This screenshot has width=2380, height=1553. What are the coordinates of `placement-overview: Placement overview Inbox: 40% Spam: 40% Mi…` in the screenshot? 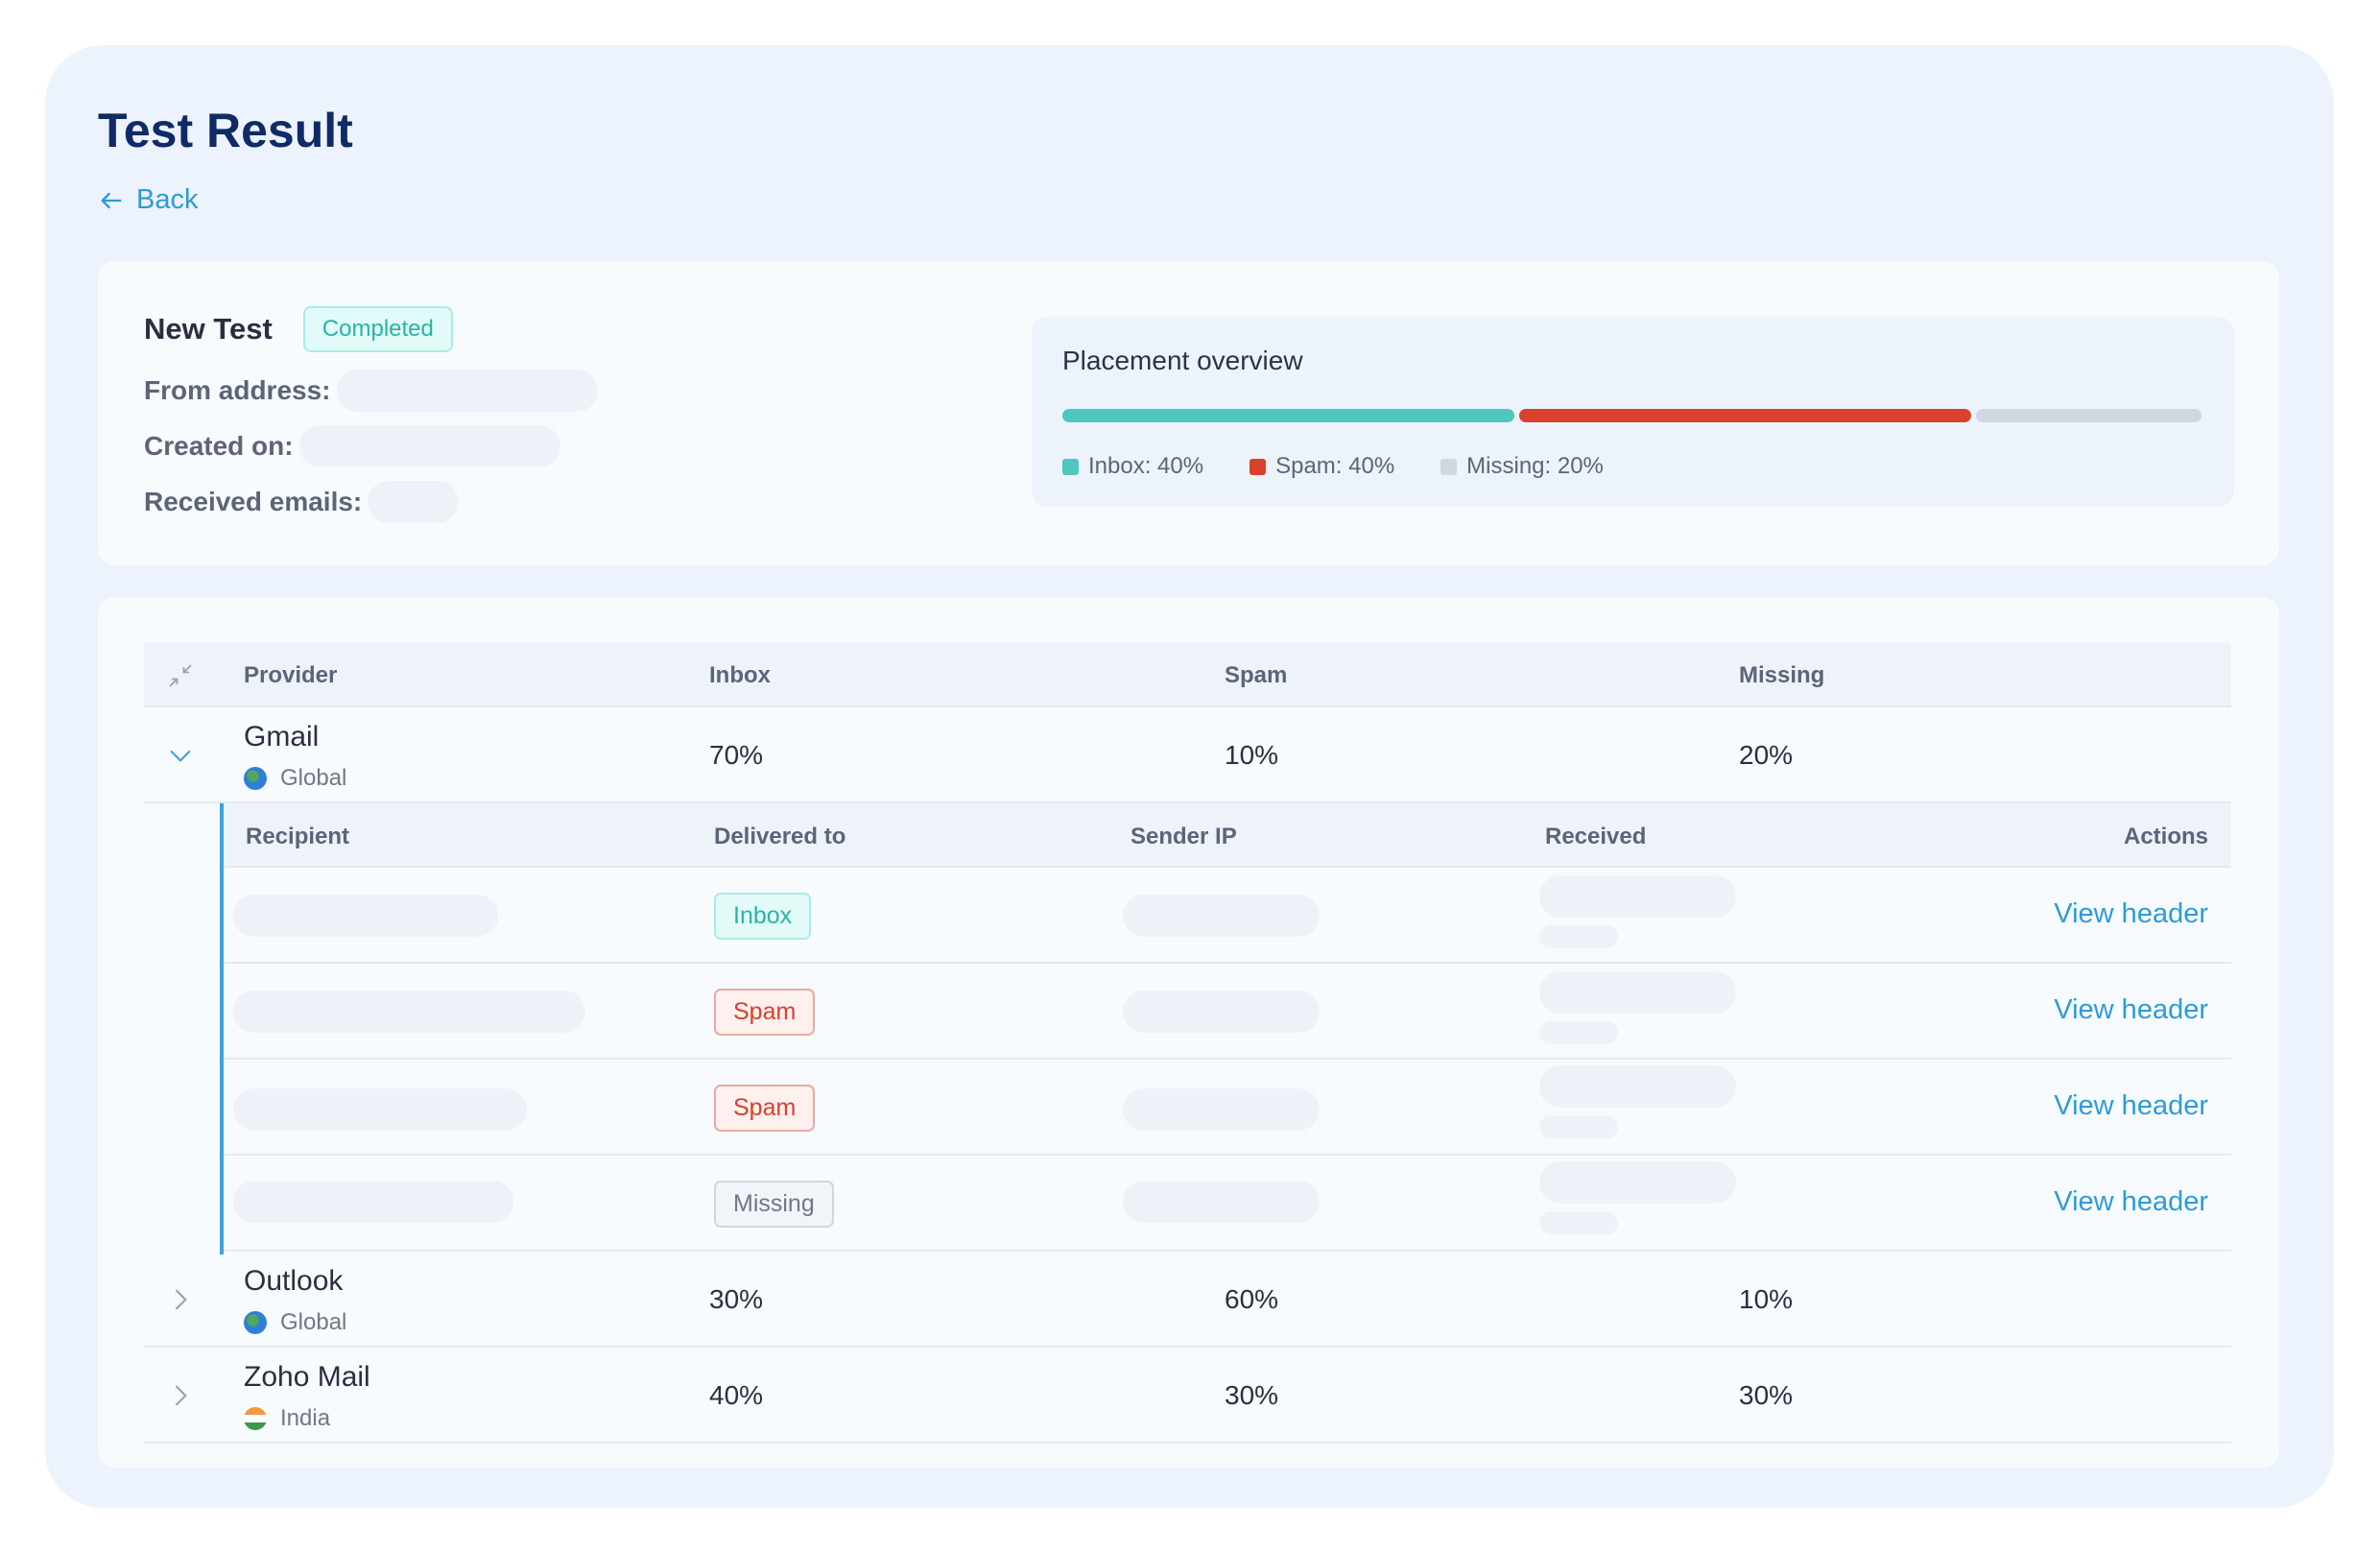 It's located at (1633, 412).